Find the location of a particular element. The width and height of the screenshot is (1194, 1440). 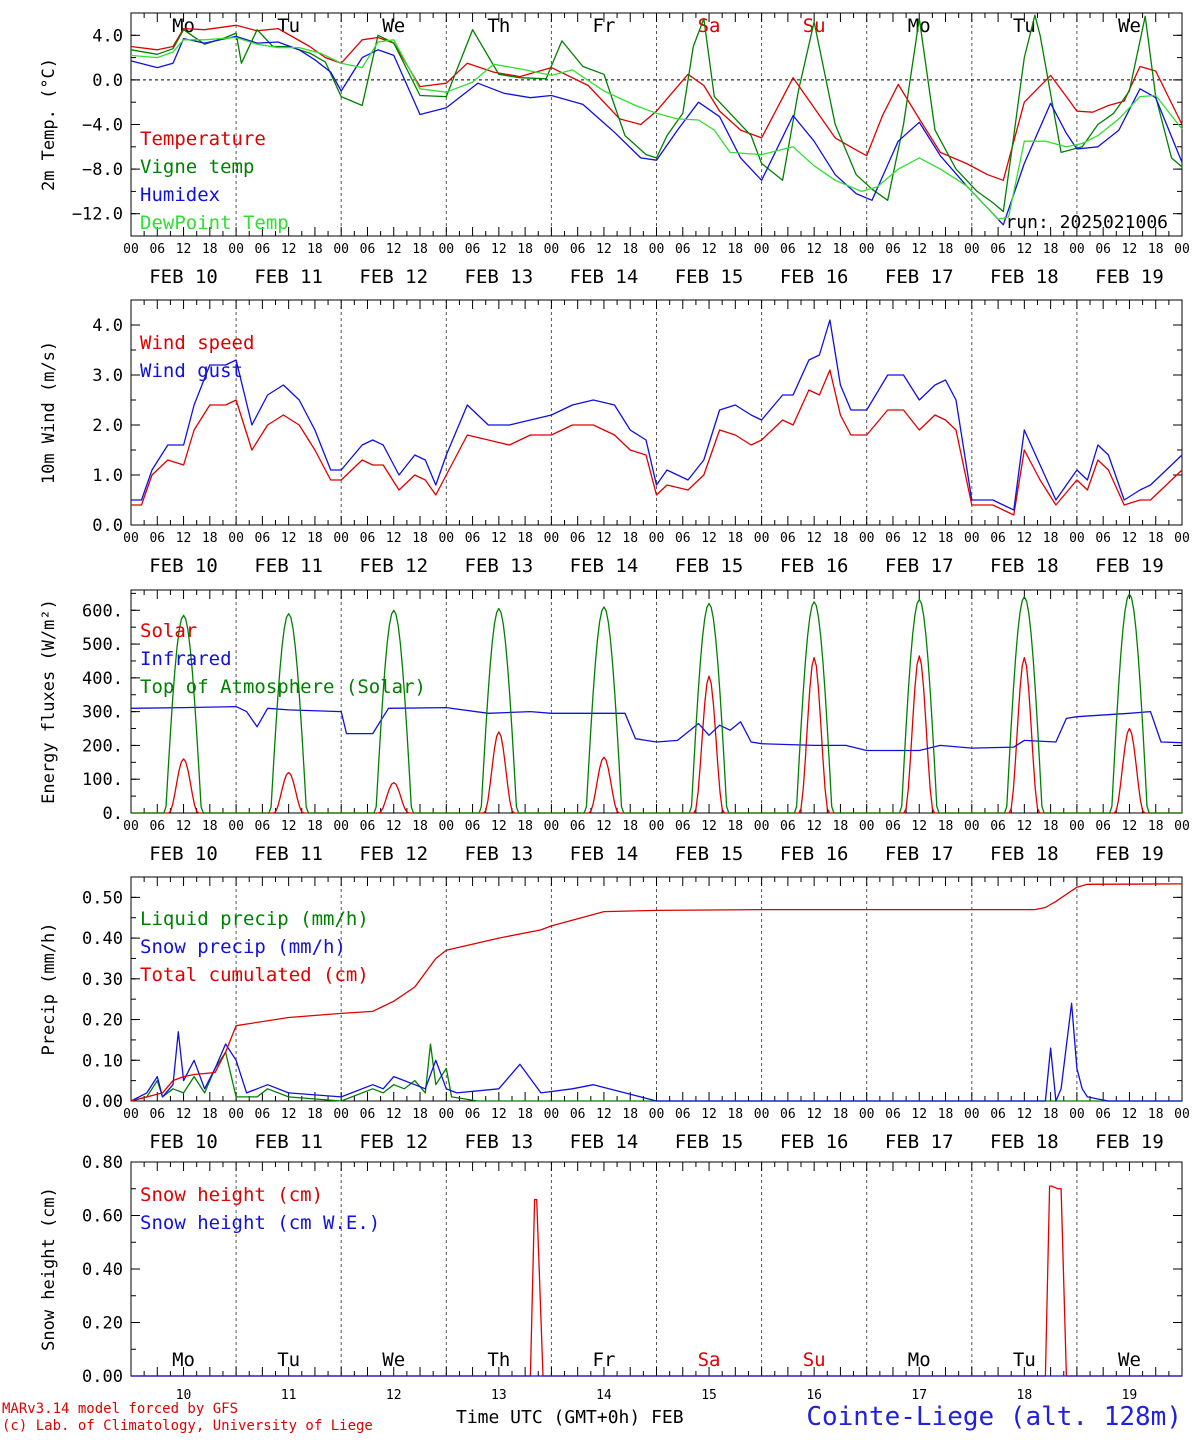

precip-ytick-label: 0.40 is located at coordinates (102, 939).